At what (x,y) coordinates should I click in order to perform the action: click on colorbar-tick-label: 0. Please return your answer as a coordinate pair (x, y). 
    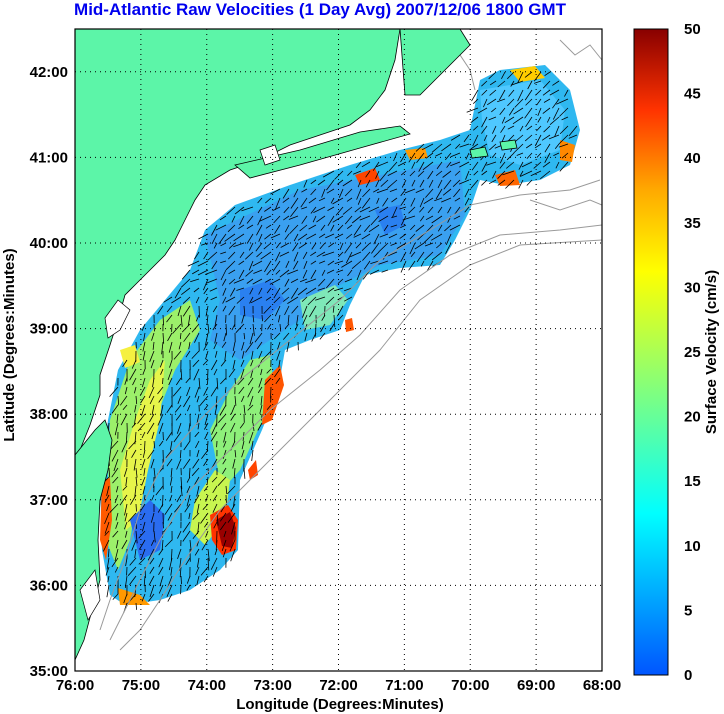
    Looking at the image, I should click on (688, 675).